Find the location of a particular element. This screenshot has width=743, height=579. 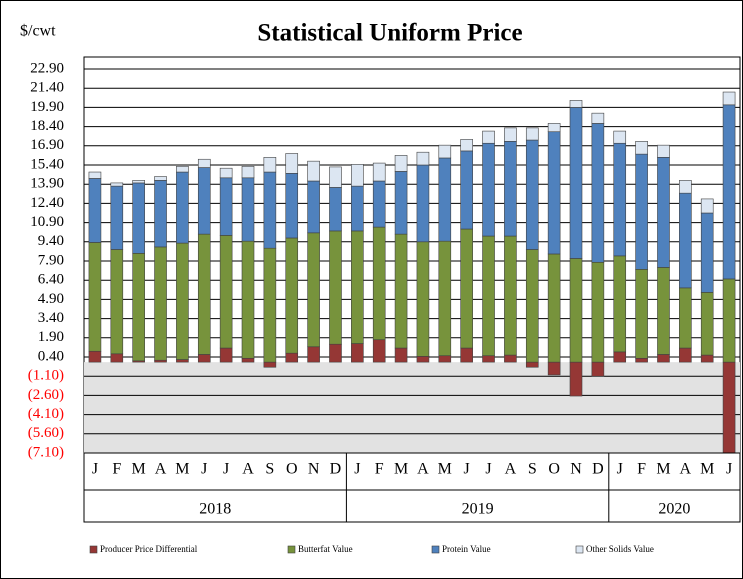

y-tick-label: 7.90 is located at coordinates (51, 260).